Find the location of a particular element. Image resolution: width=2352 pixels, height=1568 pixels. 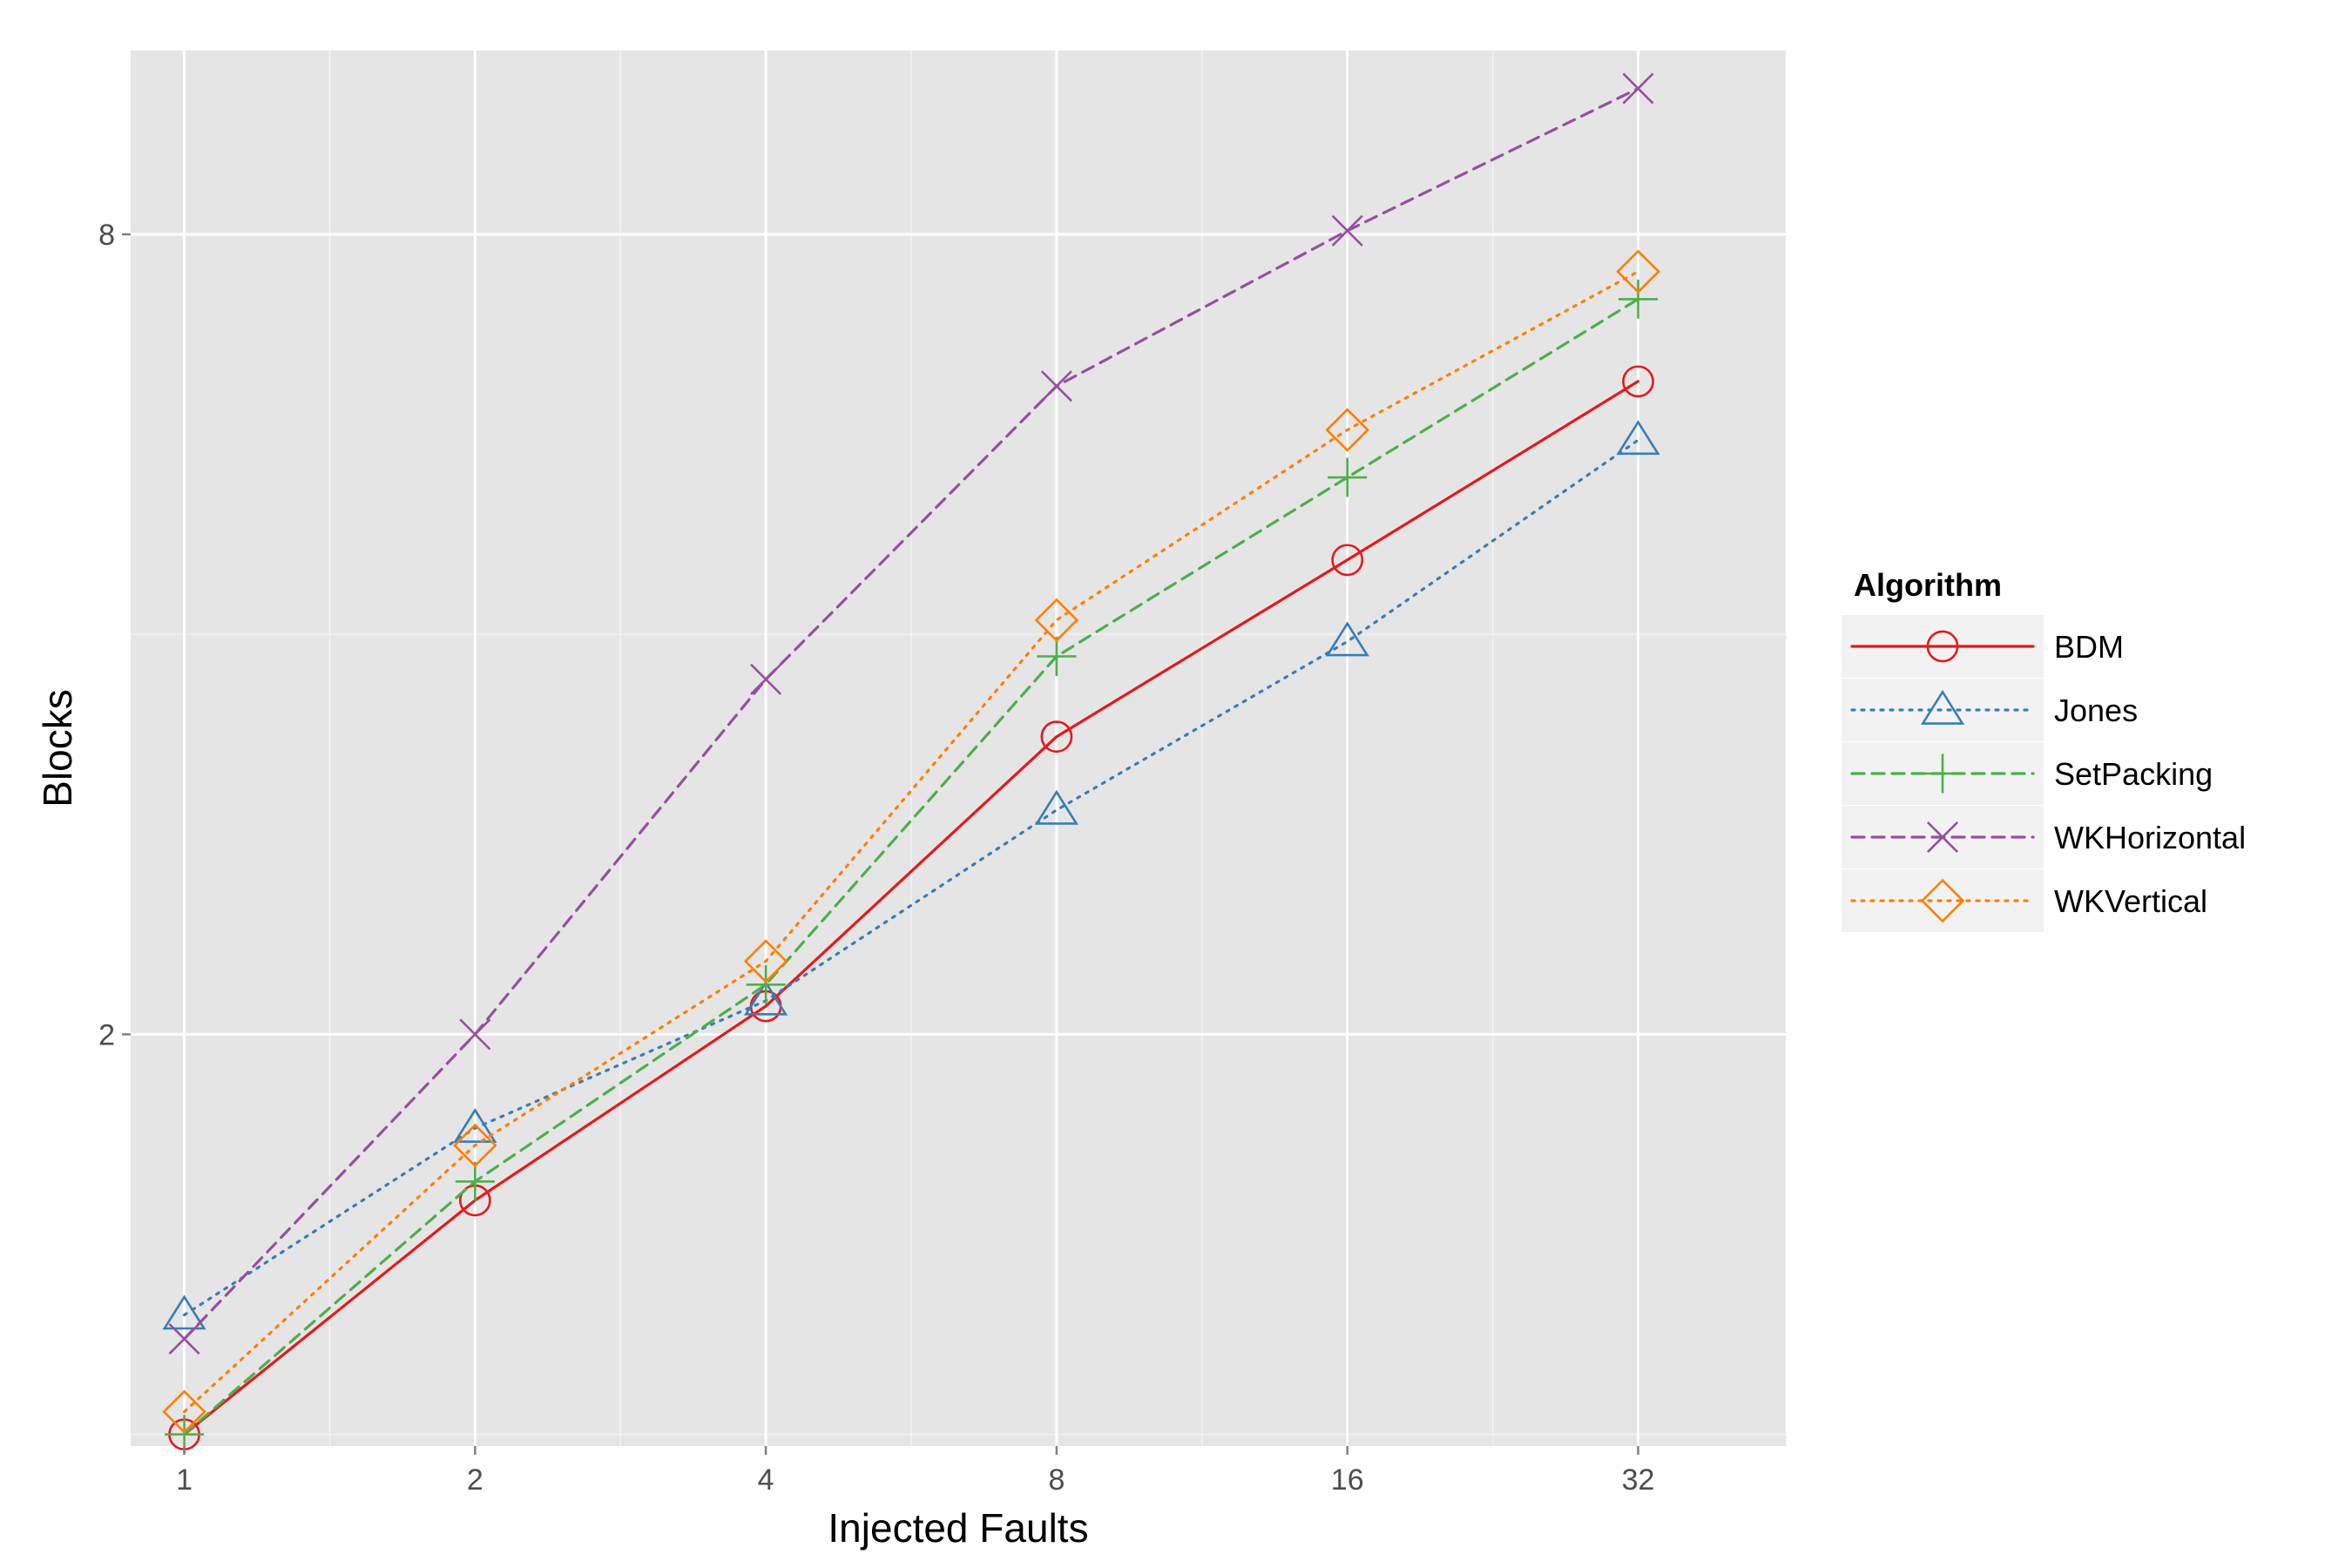

legend-item-jones: Jones is located at coordinates (1990, 710).